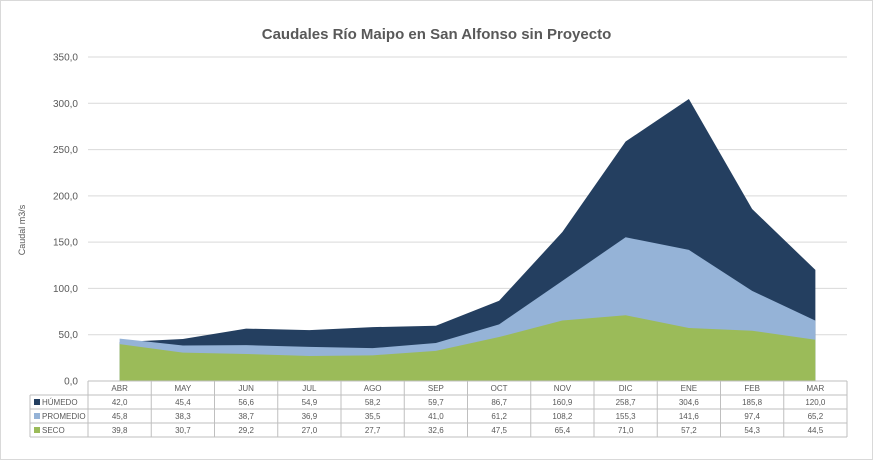 This screenshot has height=460, width=873. Describe the element at coordinates (53, 430) in the screenshot. I see `legend-label: SECO` at that location.